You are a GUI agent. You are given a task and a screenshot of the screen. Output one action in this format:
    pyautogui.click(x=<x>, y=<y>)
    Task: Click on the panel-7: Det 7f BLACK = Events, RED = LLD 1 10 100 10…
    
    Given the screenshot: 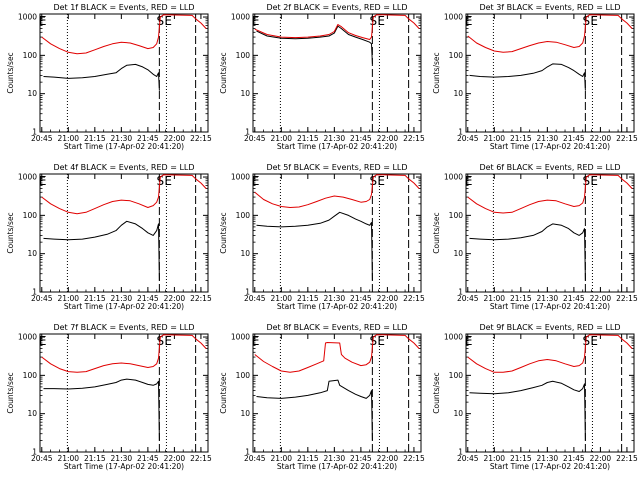 What is the action you would take?
    pyautogui.click(x=109, y=397)
    